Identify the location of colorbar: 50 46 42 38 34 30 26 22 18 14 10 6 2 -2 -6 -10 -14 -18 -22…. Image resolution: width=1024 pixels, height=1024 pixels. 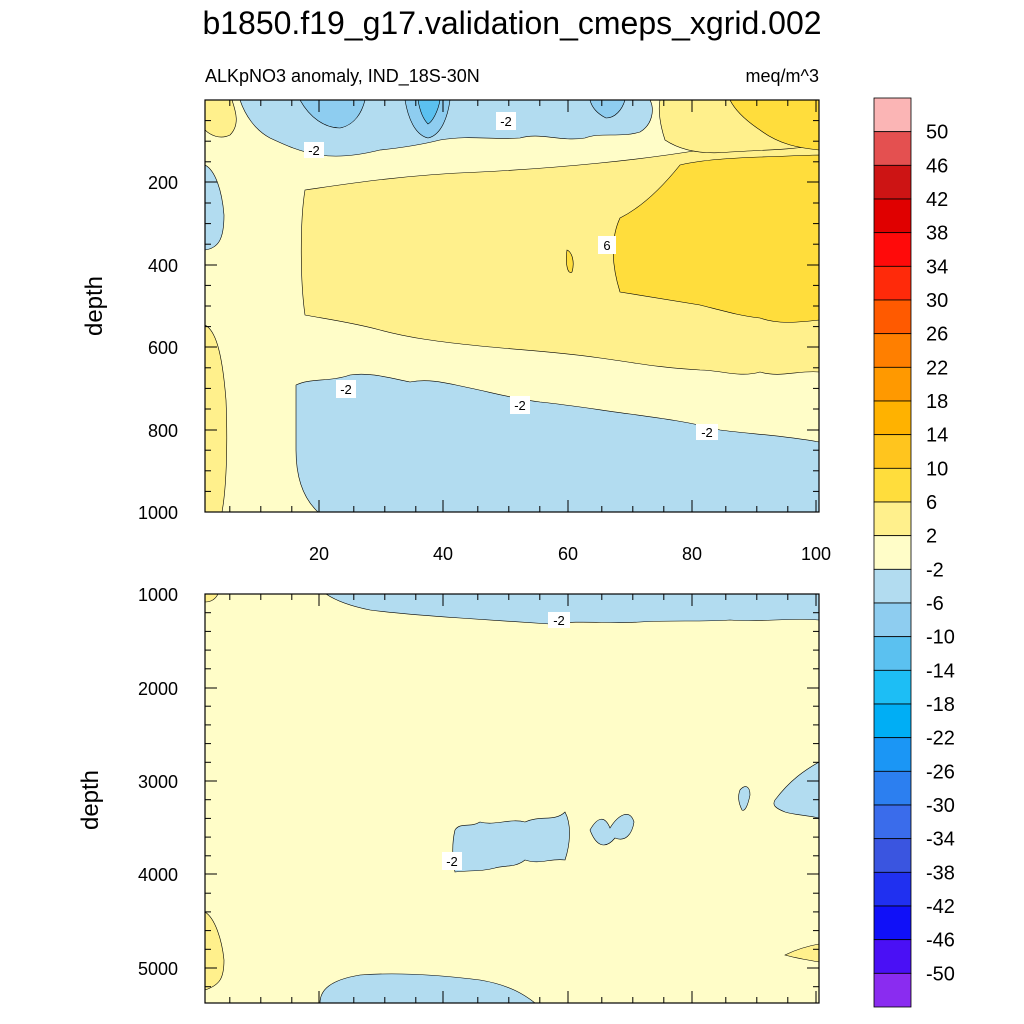
(914, 552).